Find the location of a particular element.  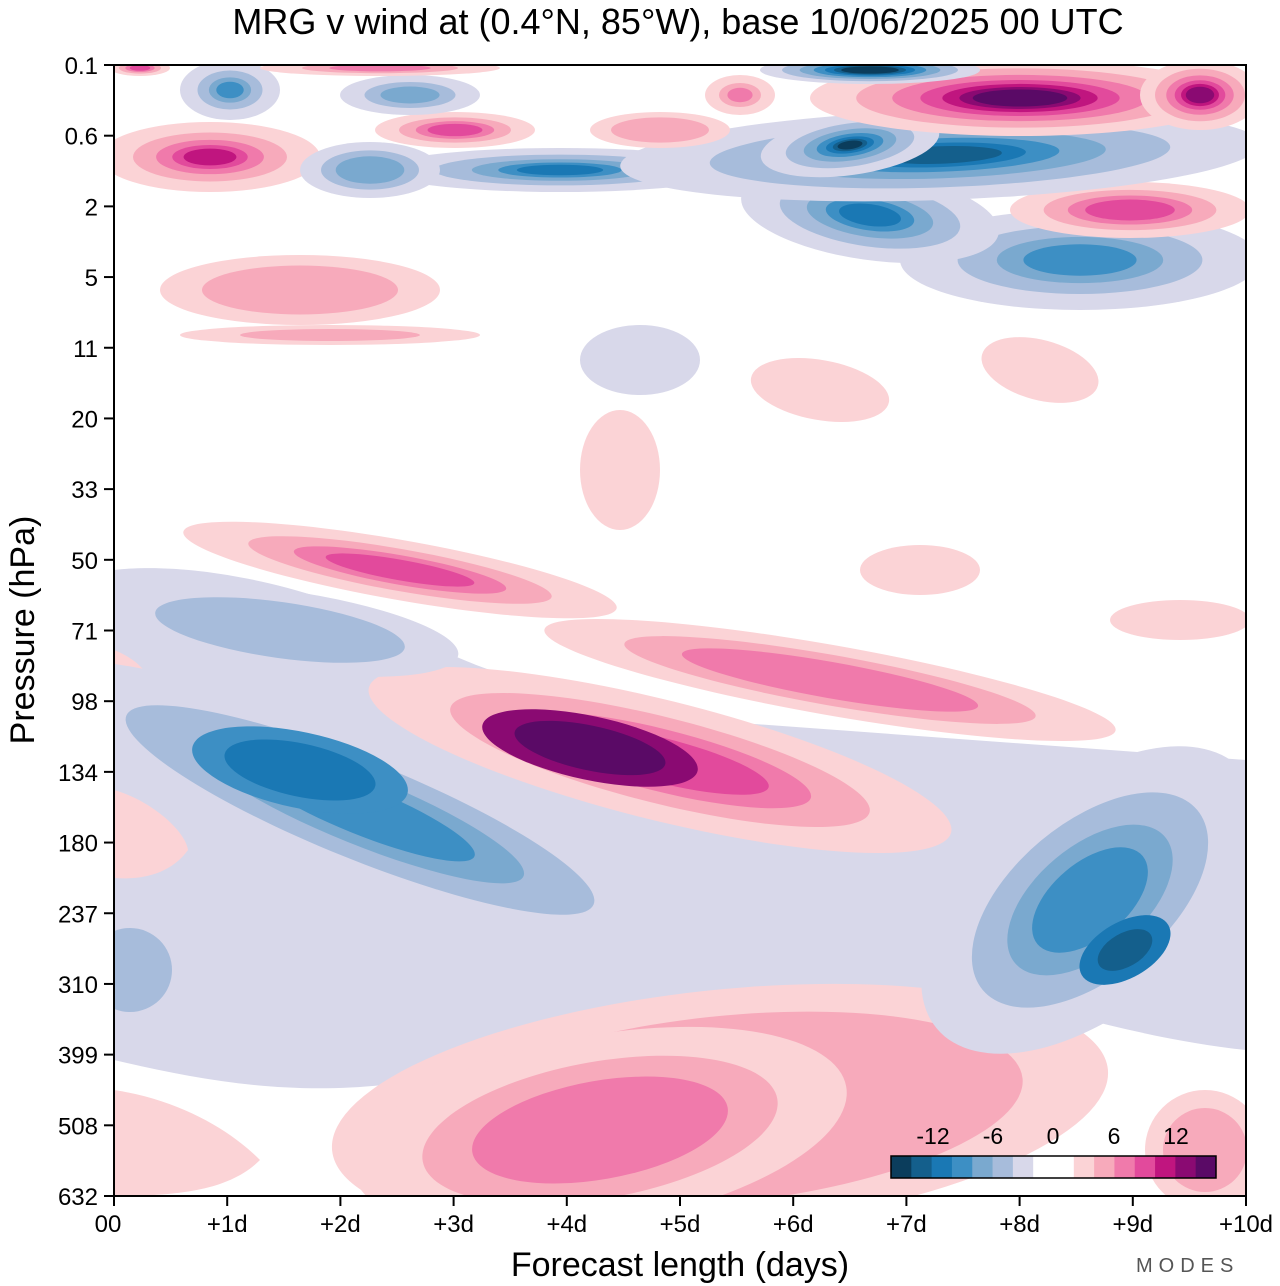

x-tick-label: +9d is located at coordinates (1132, 1224).